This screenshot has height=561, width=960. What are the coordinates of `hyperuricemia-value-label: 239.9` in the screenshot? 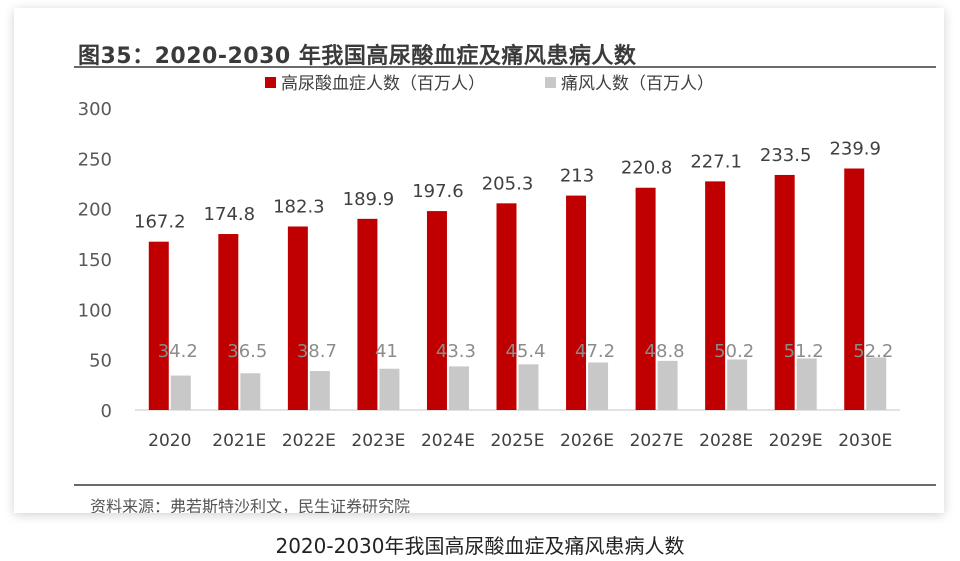 It's located at (855, 149).